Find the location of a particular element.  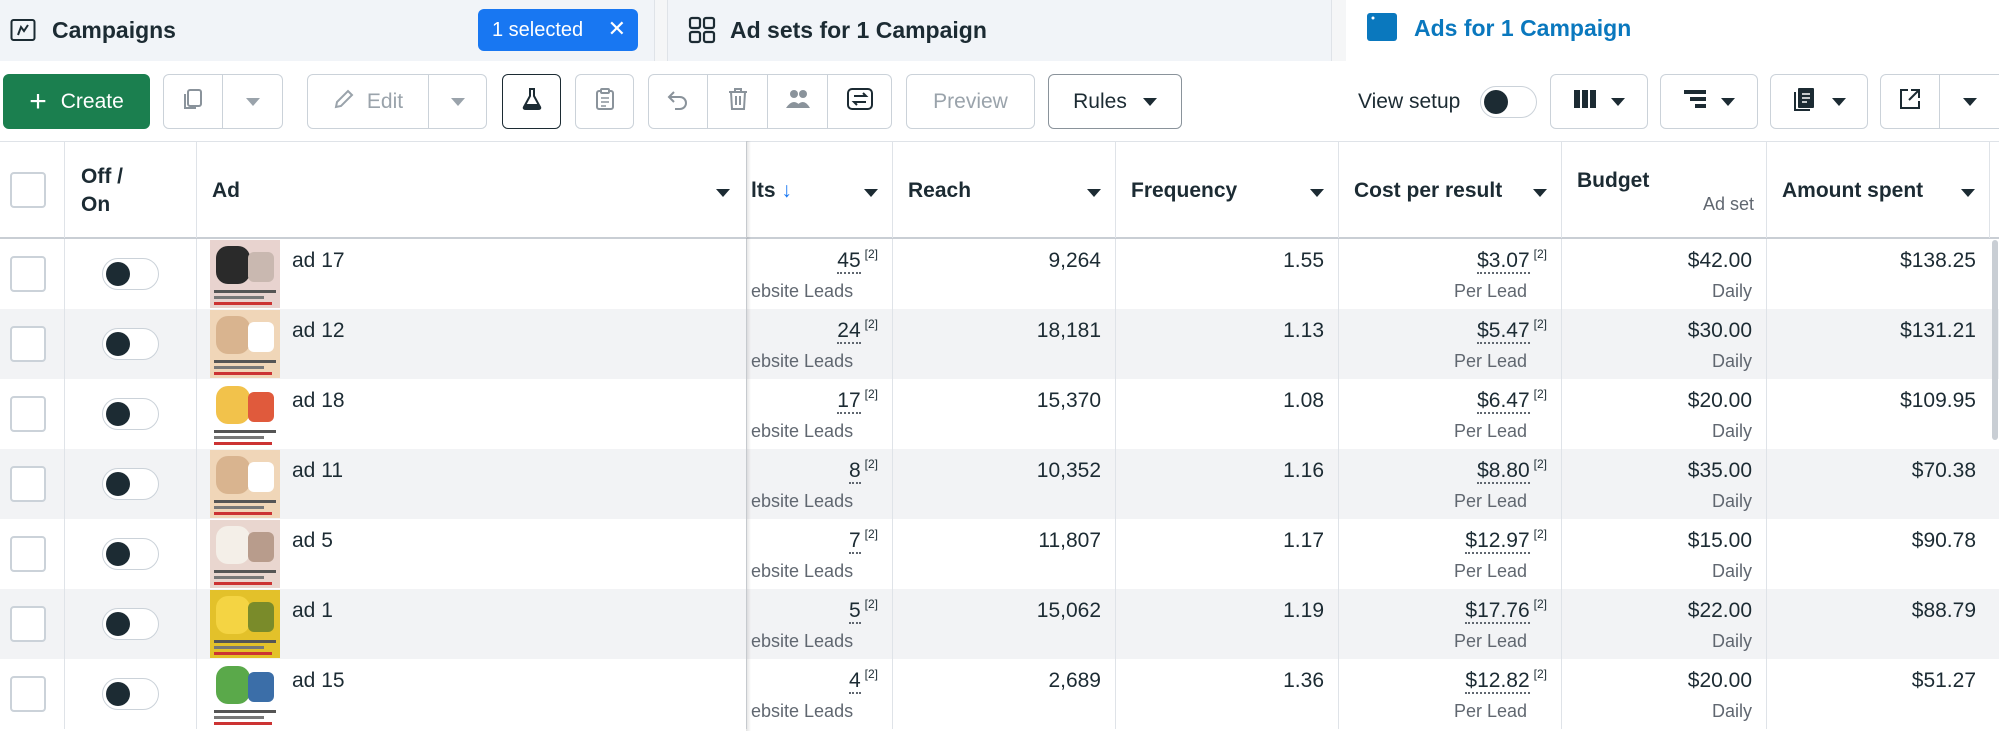

tab-campaigns: Campaigns 1 selected ✕ is located at coordinates (327, 30).